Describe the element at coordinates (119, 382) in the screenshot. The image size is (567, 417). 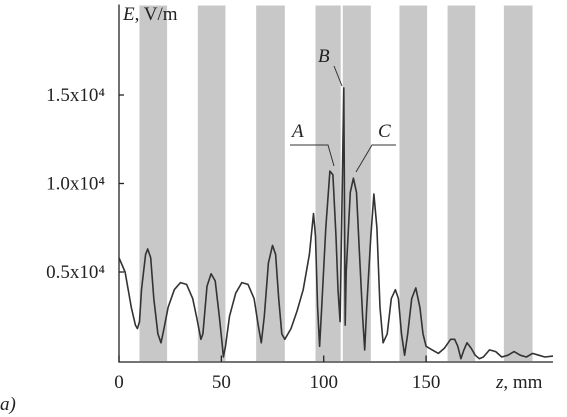
I see `x-tick-label: 0` at that location.